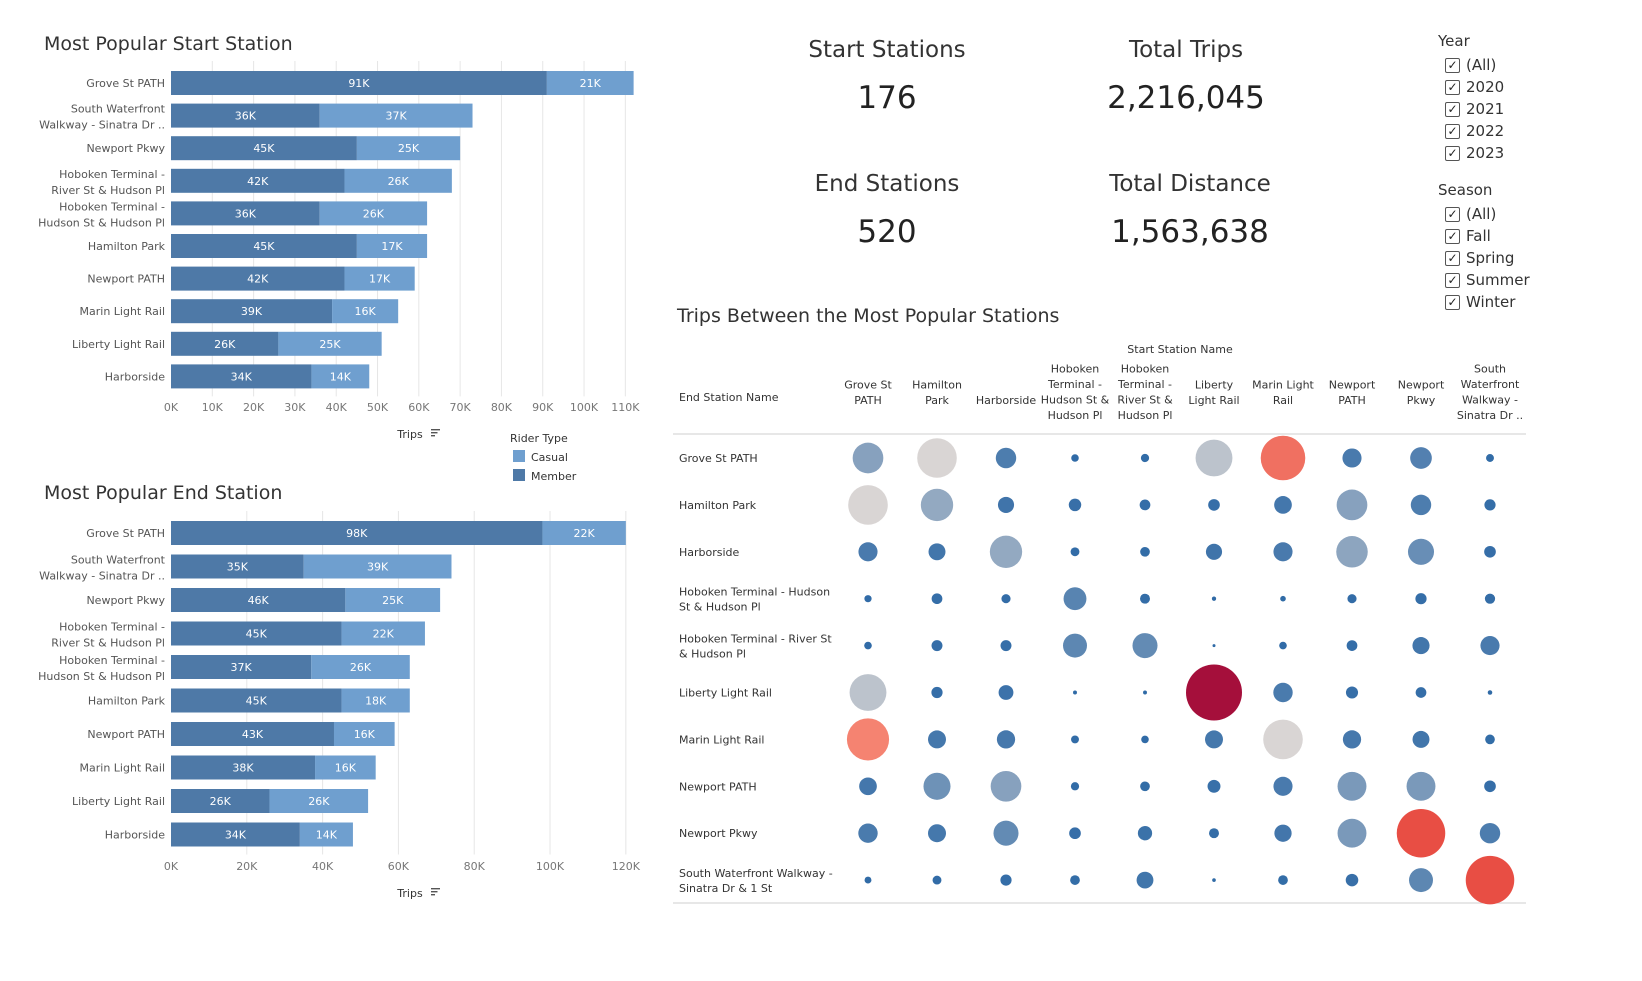 This screenshot has height=981, width=1642. What do you see at coordinates (1474, 131) in the screenshot?
I see `year-option-2022: ✓ 2022` at bounding box center [1474, 131].